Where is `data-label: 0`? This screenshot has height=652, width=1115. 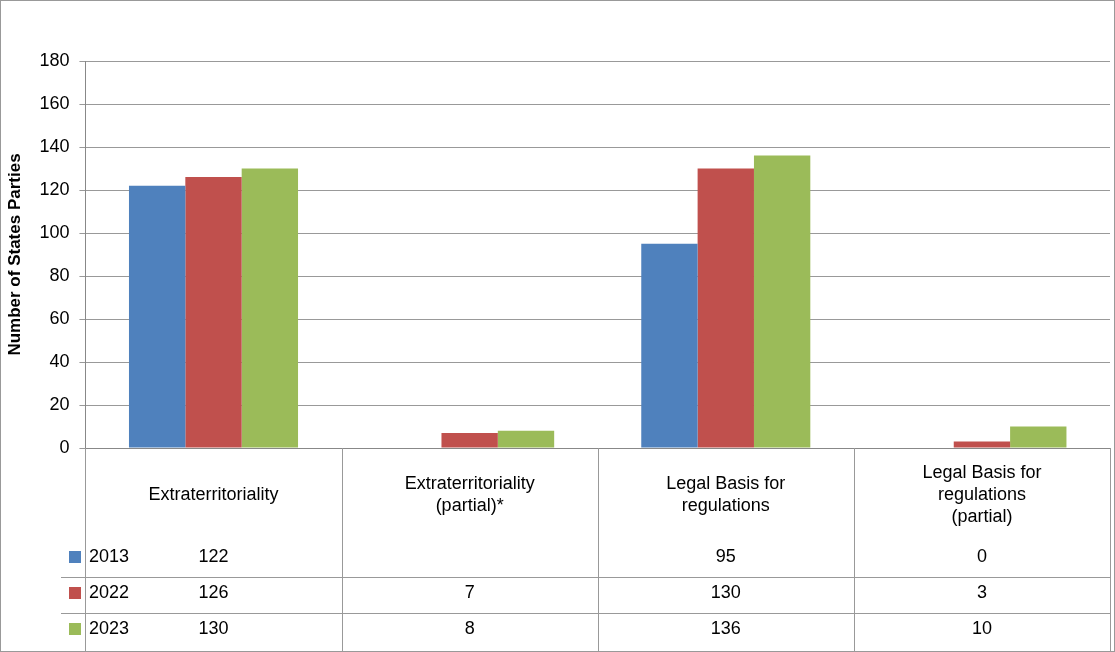 data-label: 0 is located at coordinates (981, 555).